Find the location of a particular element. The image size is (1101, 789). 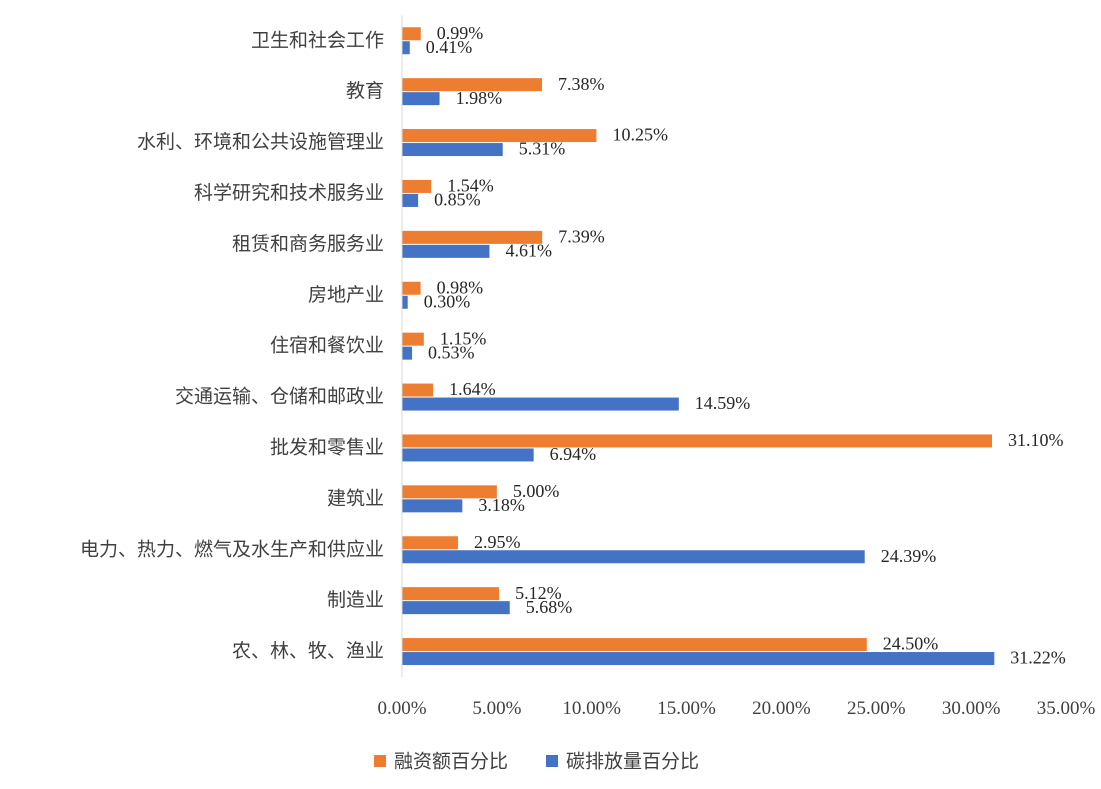

financing-data-label: 1.54% is located at coordinates (470, 186).